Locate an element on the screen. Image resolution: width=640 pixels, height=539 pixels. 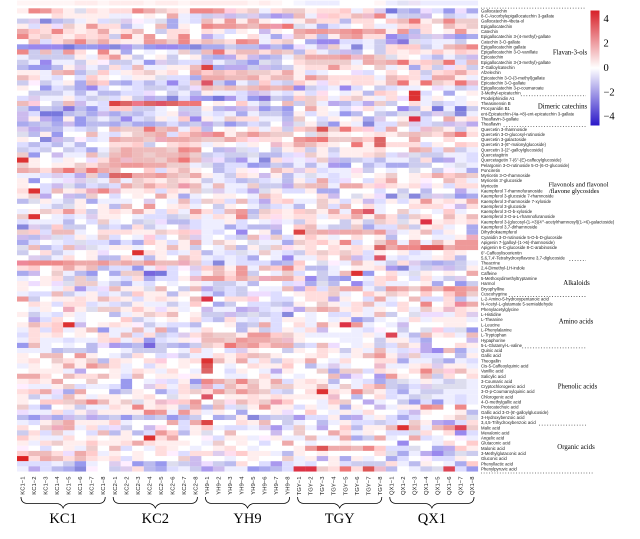
svg-text: L-Tryptophan is located at coordinates (494, 335).